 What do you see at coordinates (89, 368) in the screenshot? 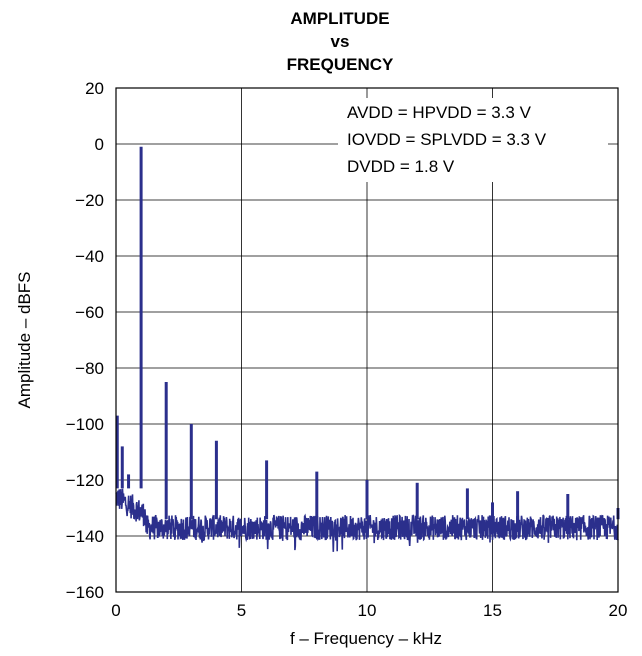
I see `y-tick-label: −80` at bounding box center [89, 368].